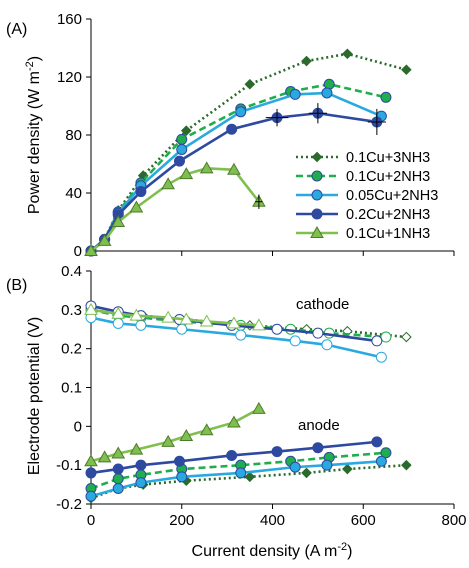 Image resolution: width=469 pixels, height=568 pixels. I want to click on panel-b-x-tick-label: 800, so click(453, 520).